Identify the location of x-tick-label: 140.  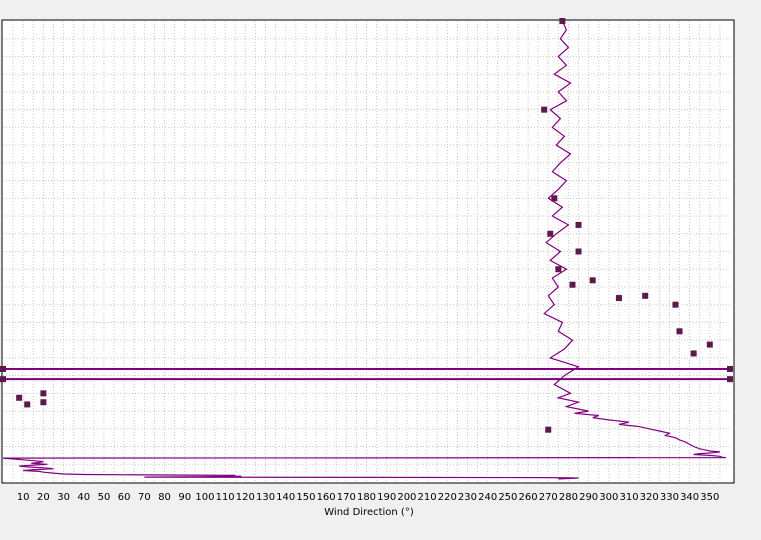
(285, 497).